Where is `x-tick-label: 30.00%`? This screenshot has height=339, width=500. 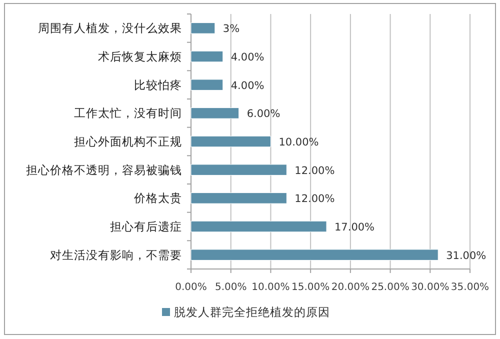
x-tick-label: 30.00% is located at coordinates (430, 287).